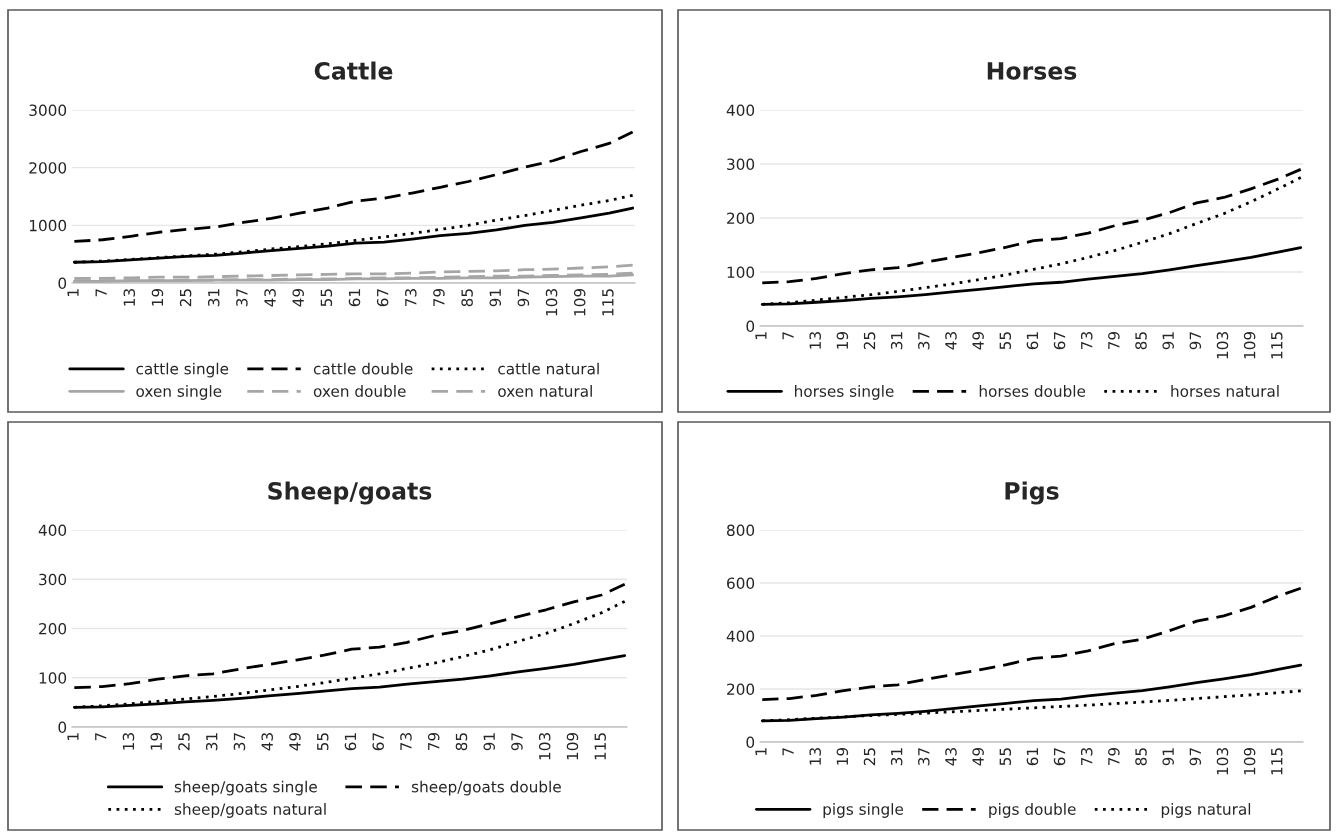 The height and width of the screenshot is (832, 1336). Describe the element at coordinates (48, 168) in the screenshot. I see `y-tick-label: 2000` at that location.